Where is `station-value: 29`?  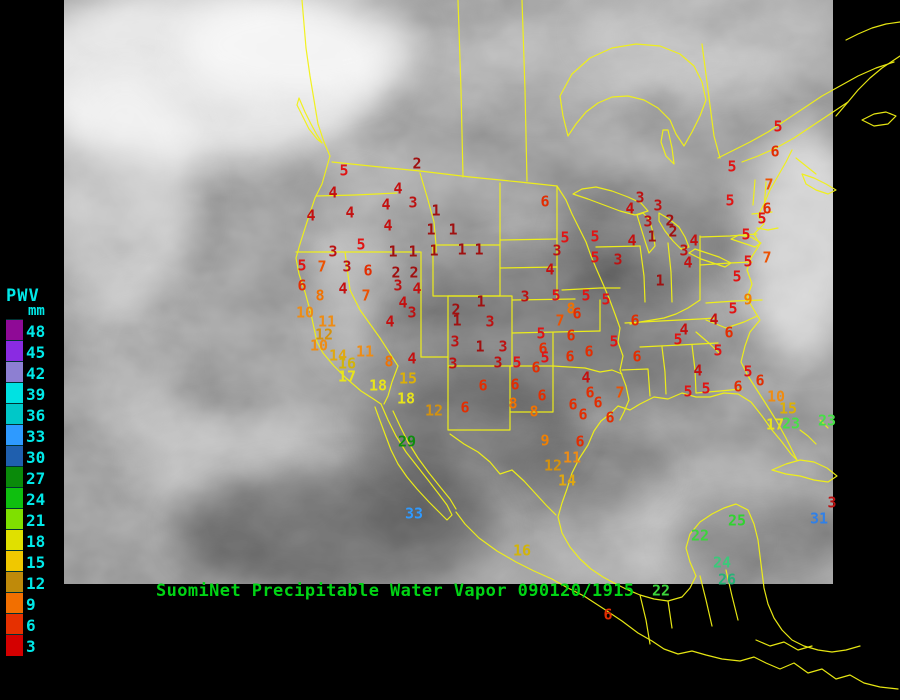
station-value: 29 is located at coordinates (407, 441).